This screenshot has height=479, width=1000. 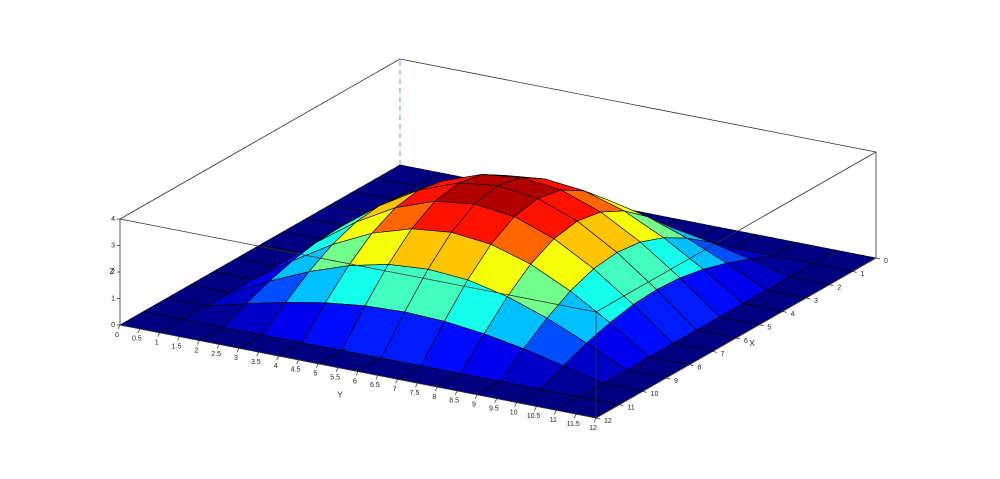 I want to click on y-tick-label: 8, so click(x=434, y=397).